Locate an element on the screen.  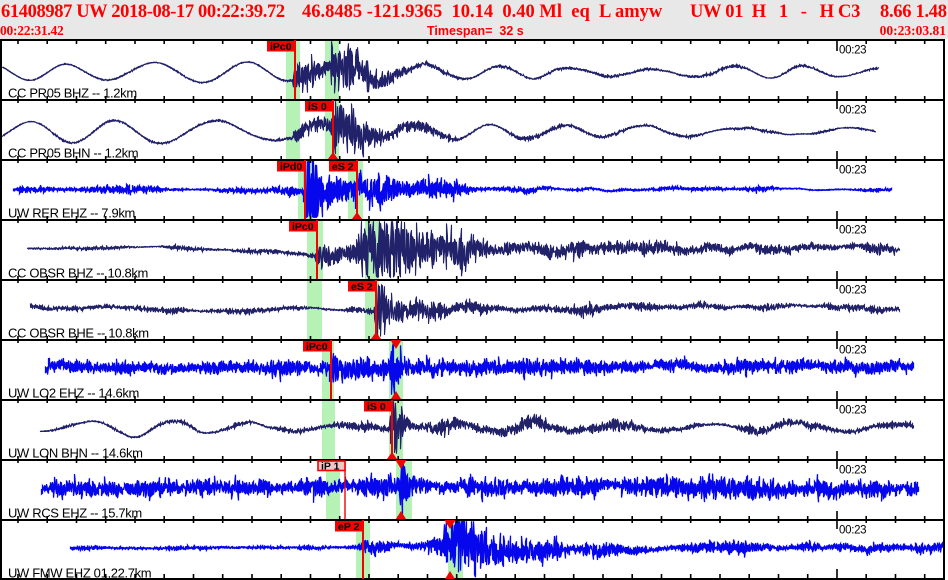
svg-text: UW RER EHZ -- 7.9km is located at coordinates (71, 213).